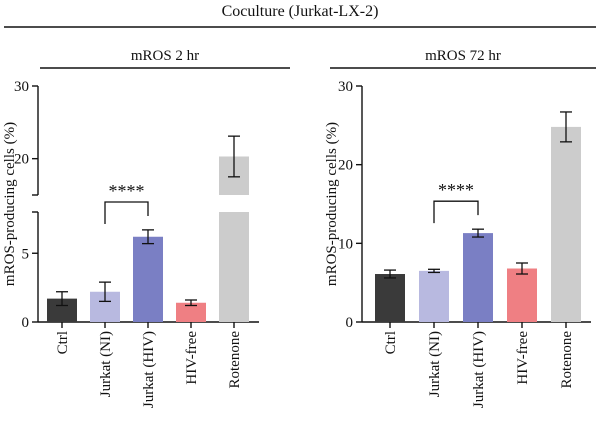 This screenshot has height=445, width=600. I want to click on panel-title: mROS 2 hr, so click(165, 56).